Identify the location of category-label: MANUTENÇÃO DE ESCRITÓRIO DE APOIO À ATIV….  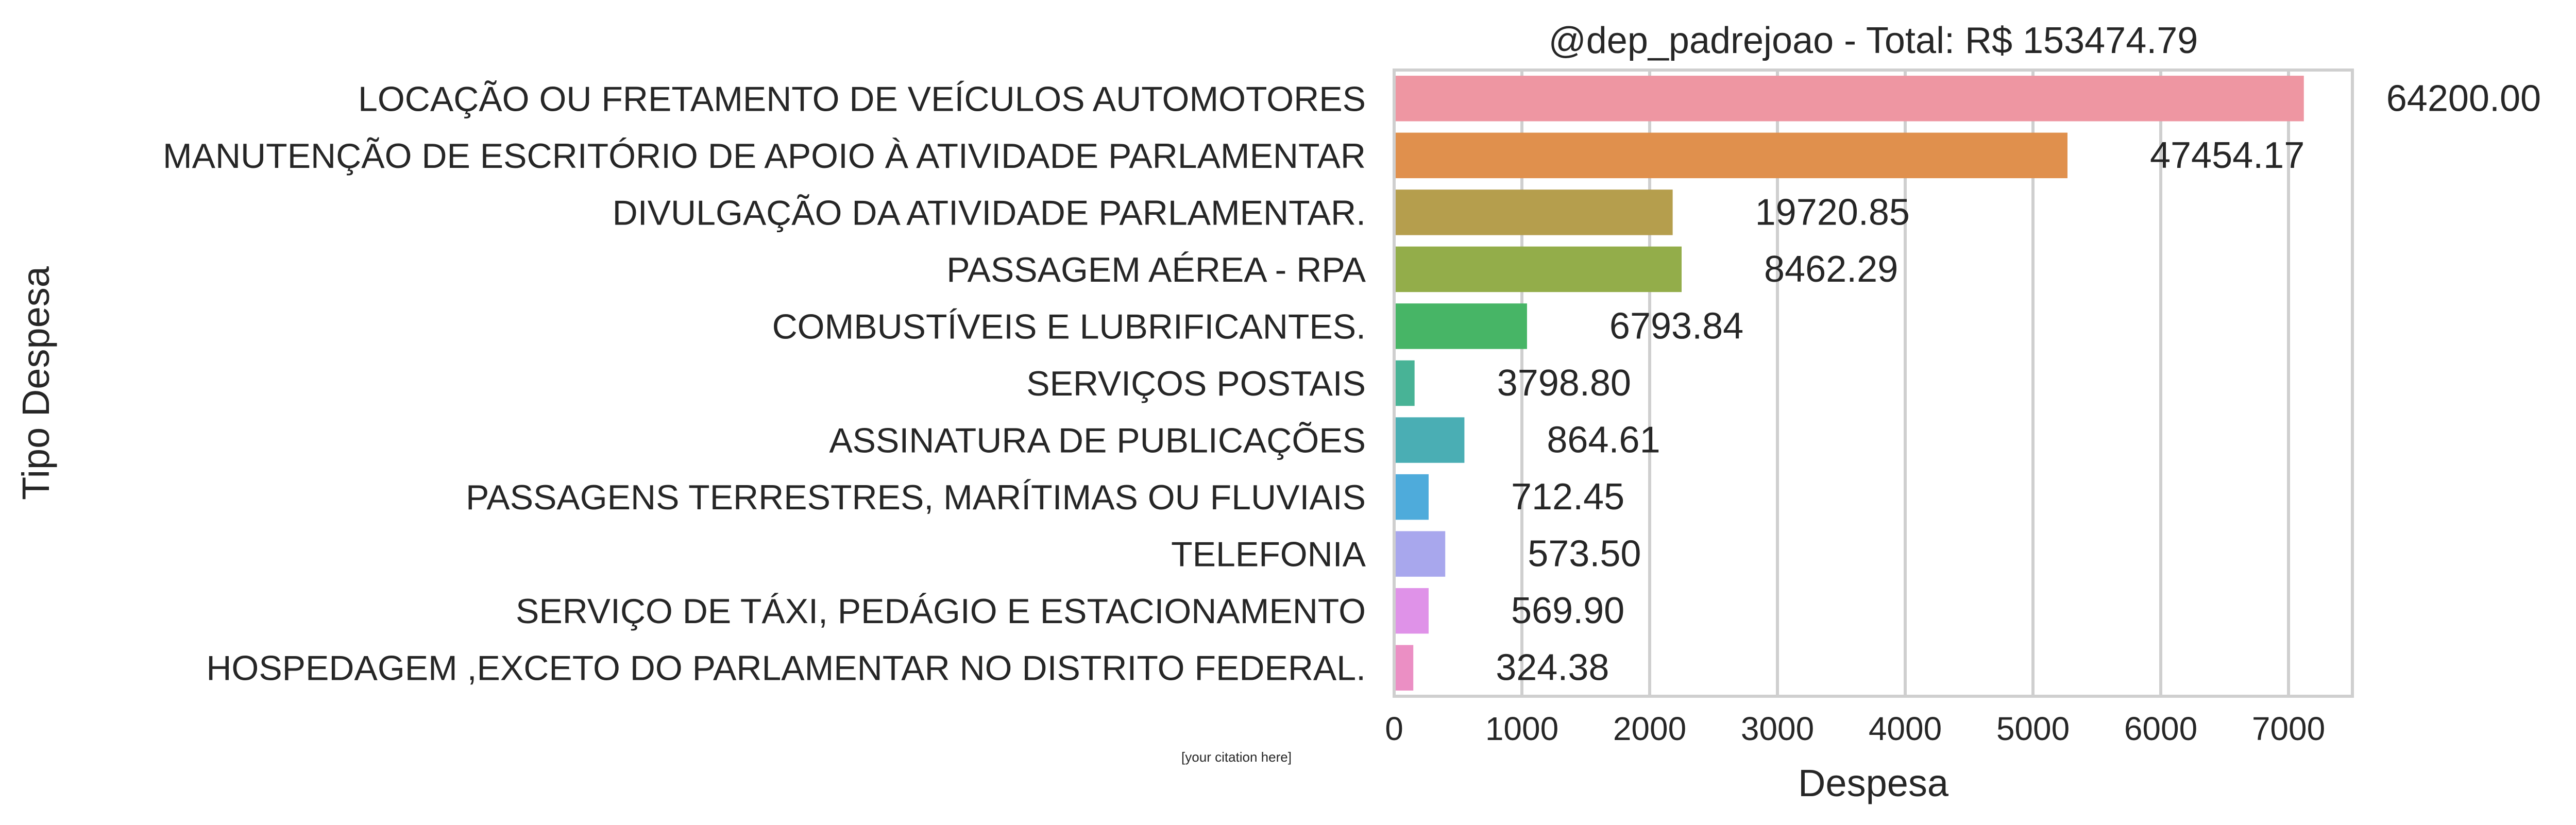
(764, 156).